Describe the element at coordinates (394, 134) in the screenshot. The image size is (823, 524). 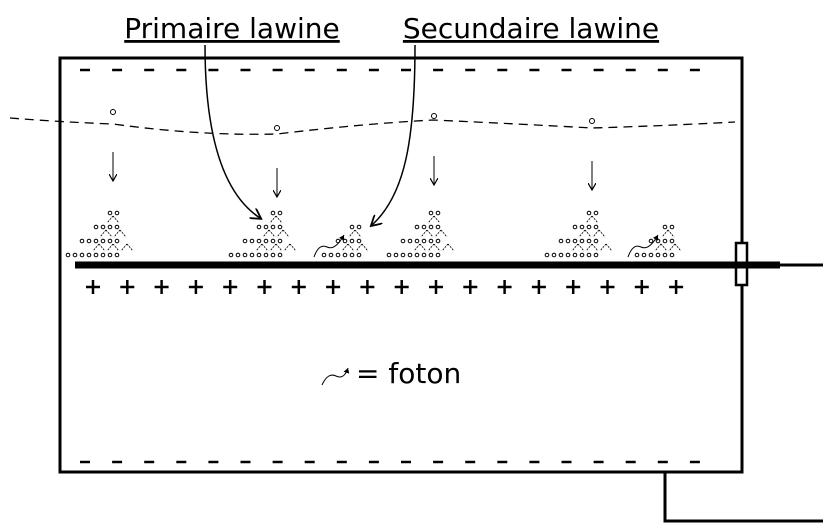
I see `secondary-pointer` at that location.